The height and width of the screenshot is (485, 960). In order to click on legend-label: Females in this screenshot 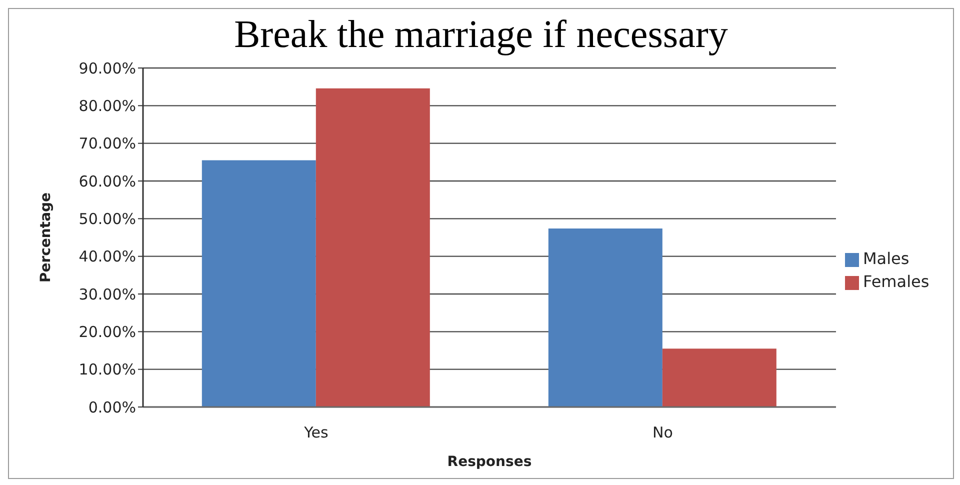, I will do `click(896, 281)`.